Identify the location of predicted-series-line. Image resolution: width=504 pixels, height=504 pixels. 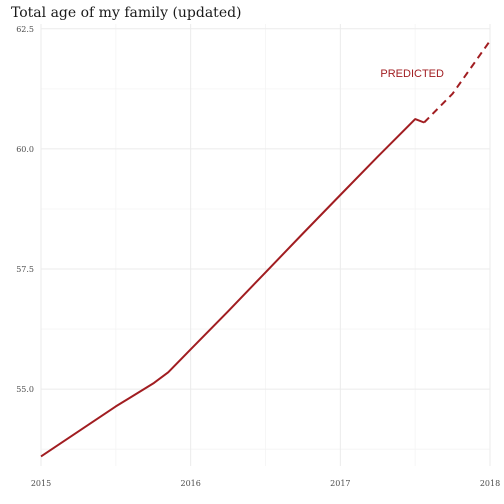
(457, 82).